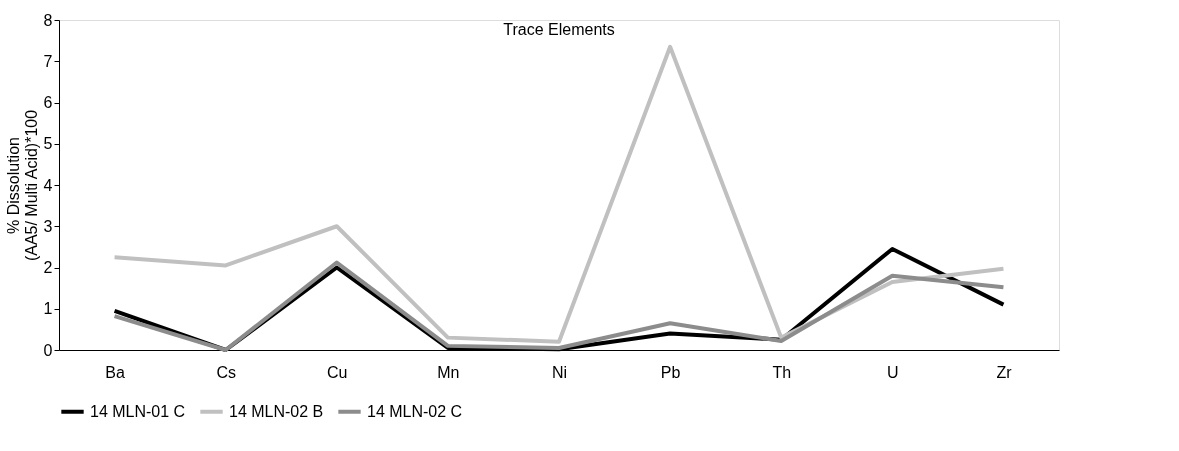  I want to click on x-tick-label: Pb, so click(670, 372).